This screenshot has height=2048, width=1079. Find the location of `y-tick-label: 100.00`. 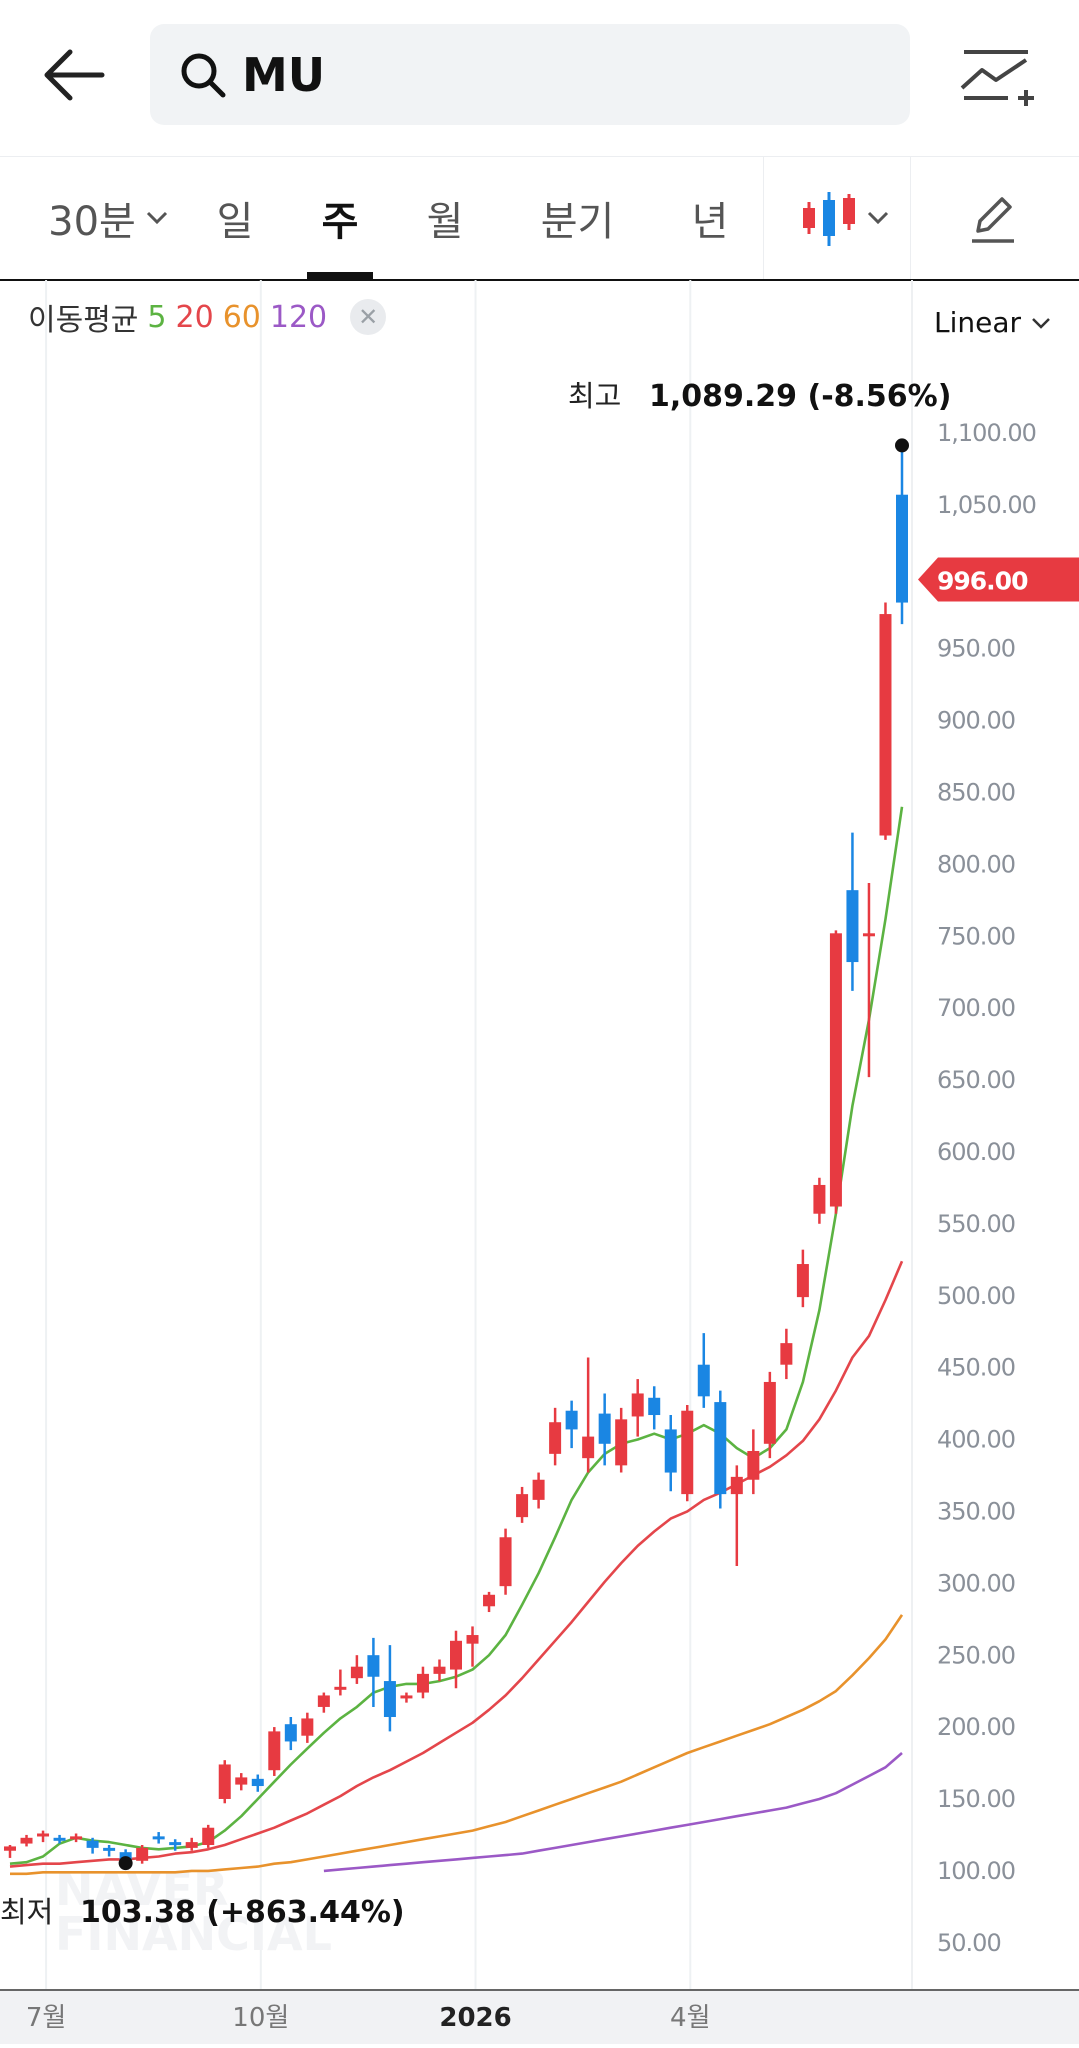

y-tick-label: 100.00 is located at coordinates (976, 1871).